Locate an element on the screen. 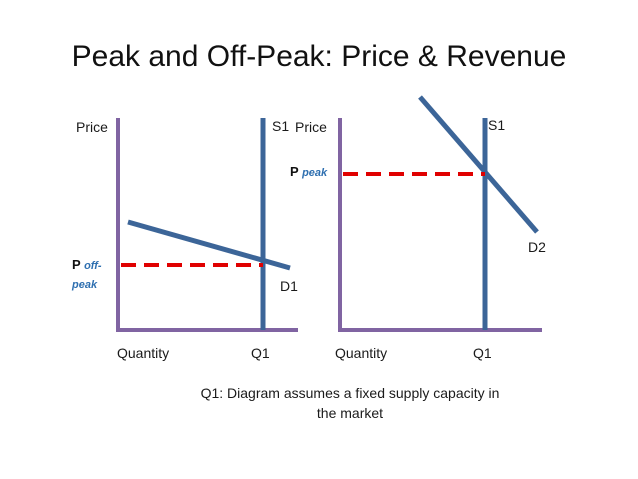 The width and height of the screenshot is (638, 479). left-axes is located at coordinates (207, 225).